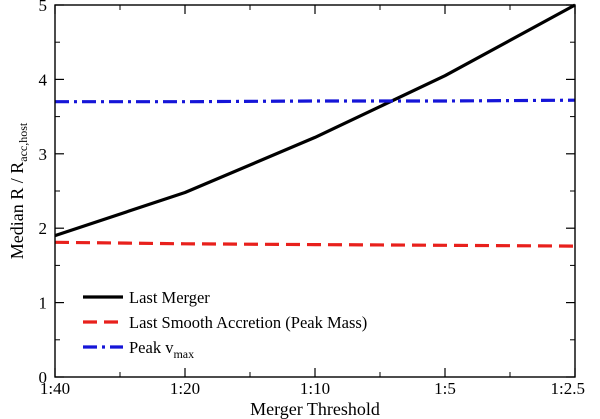 Image resolution: width=600 pixels, height=419 pixels. Describe the element at coordinates (315, 388) in the screenshot. I see `x-tick-label: 1:10` at that location.